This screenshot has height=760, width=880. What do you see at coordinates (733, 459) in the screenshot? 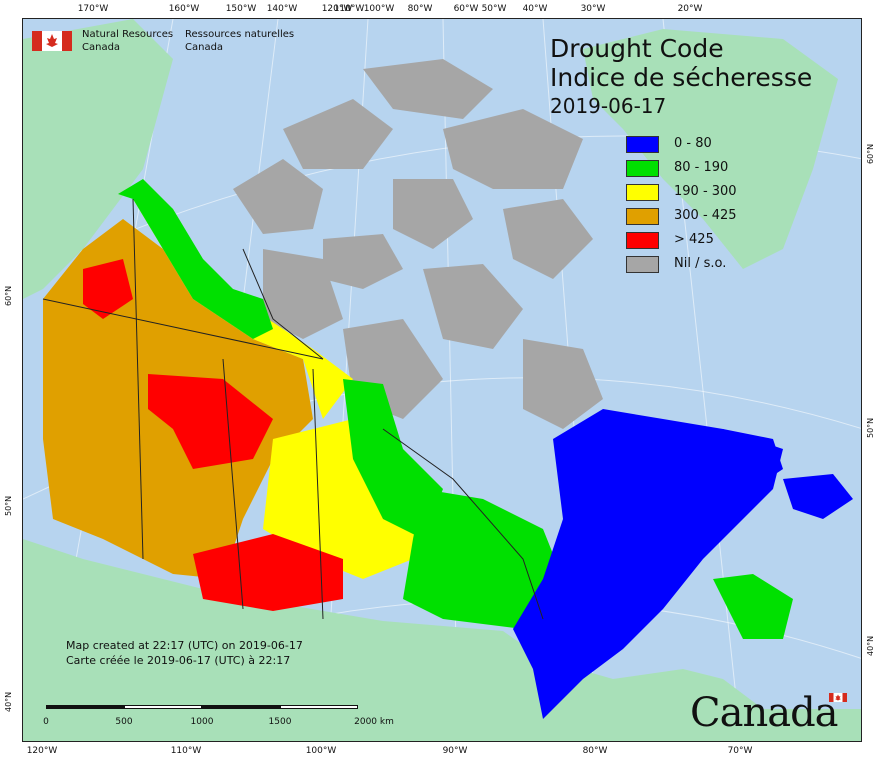
I see `region-0-80-labrador` at bounding box center [733, 459].